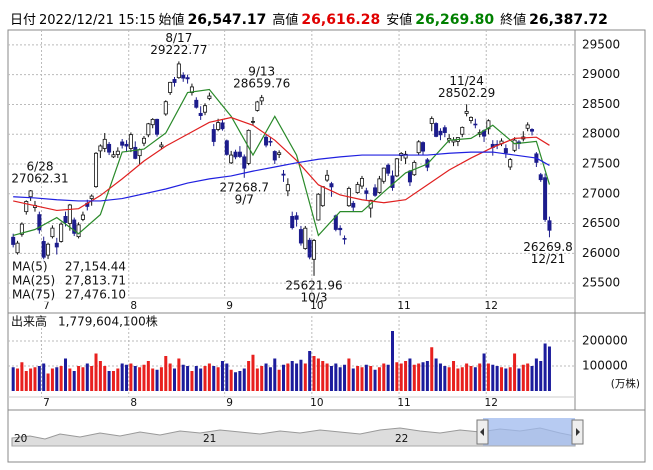 The image size is (653, 470). I want to click on y-tick-label: 25500, so click(601, 283).